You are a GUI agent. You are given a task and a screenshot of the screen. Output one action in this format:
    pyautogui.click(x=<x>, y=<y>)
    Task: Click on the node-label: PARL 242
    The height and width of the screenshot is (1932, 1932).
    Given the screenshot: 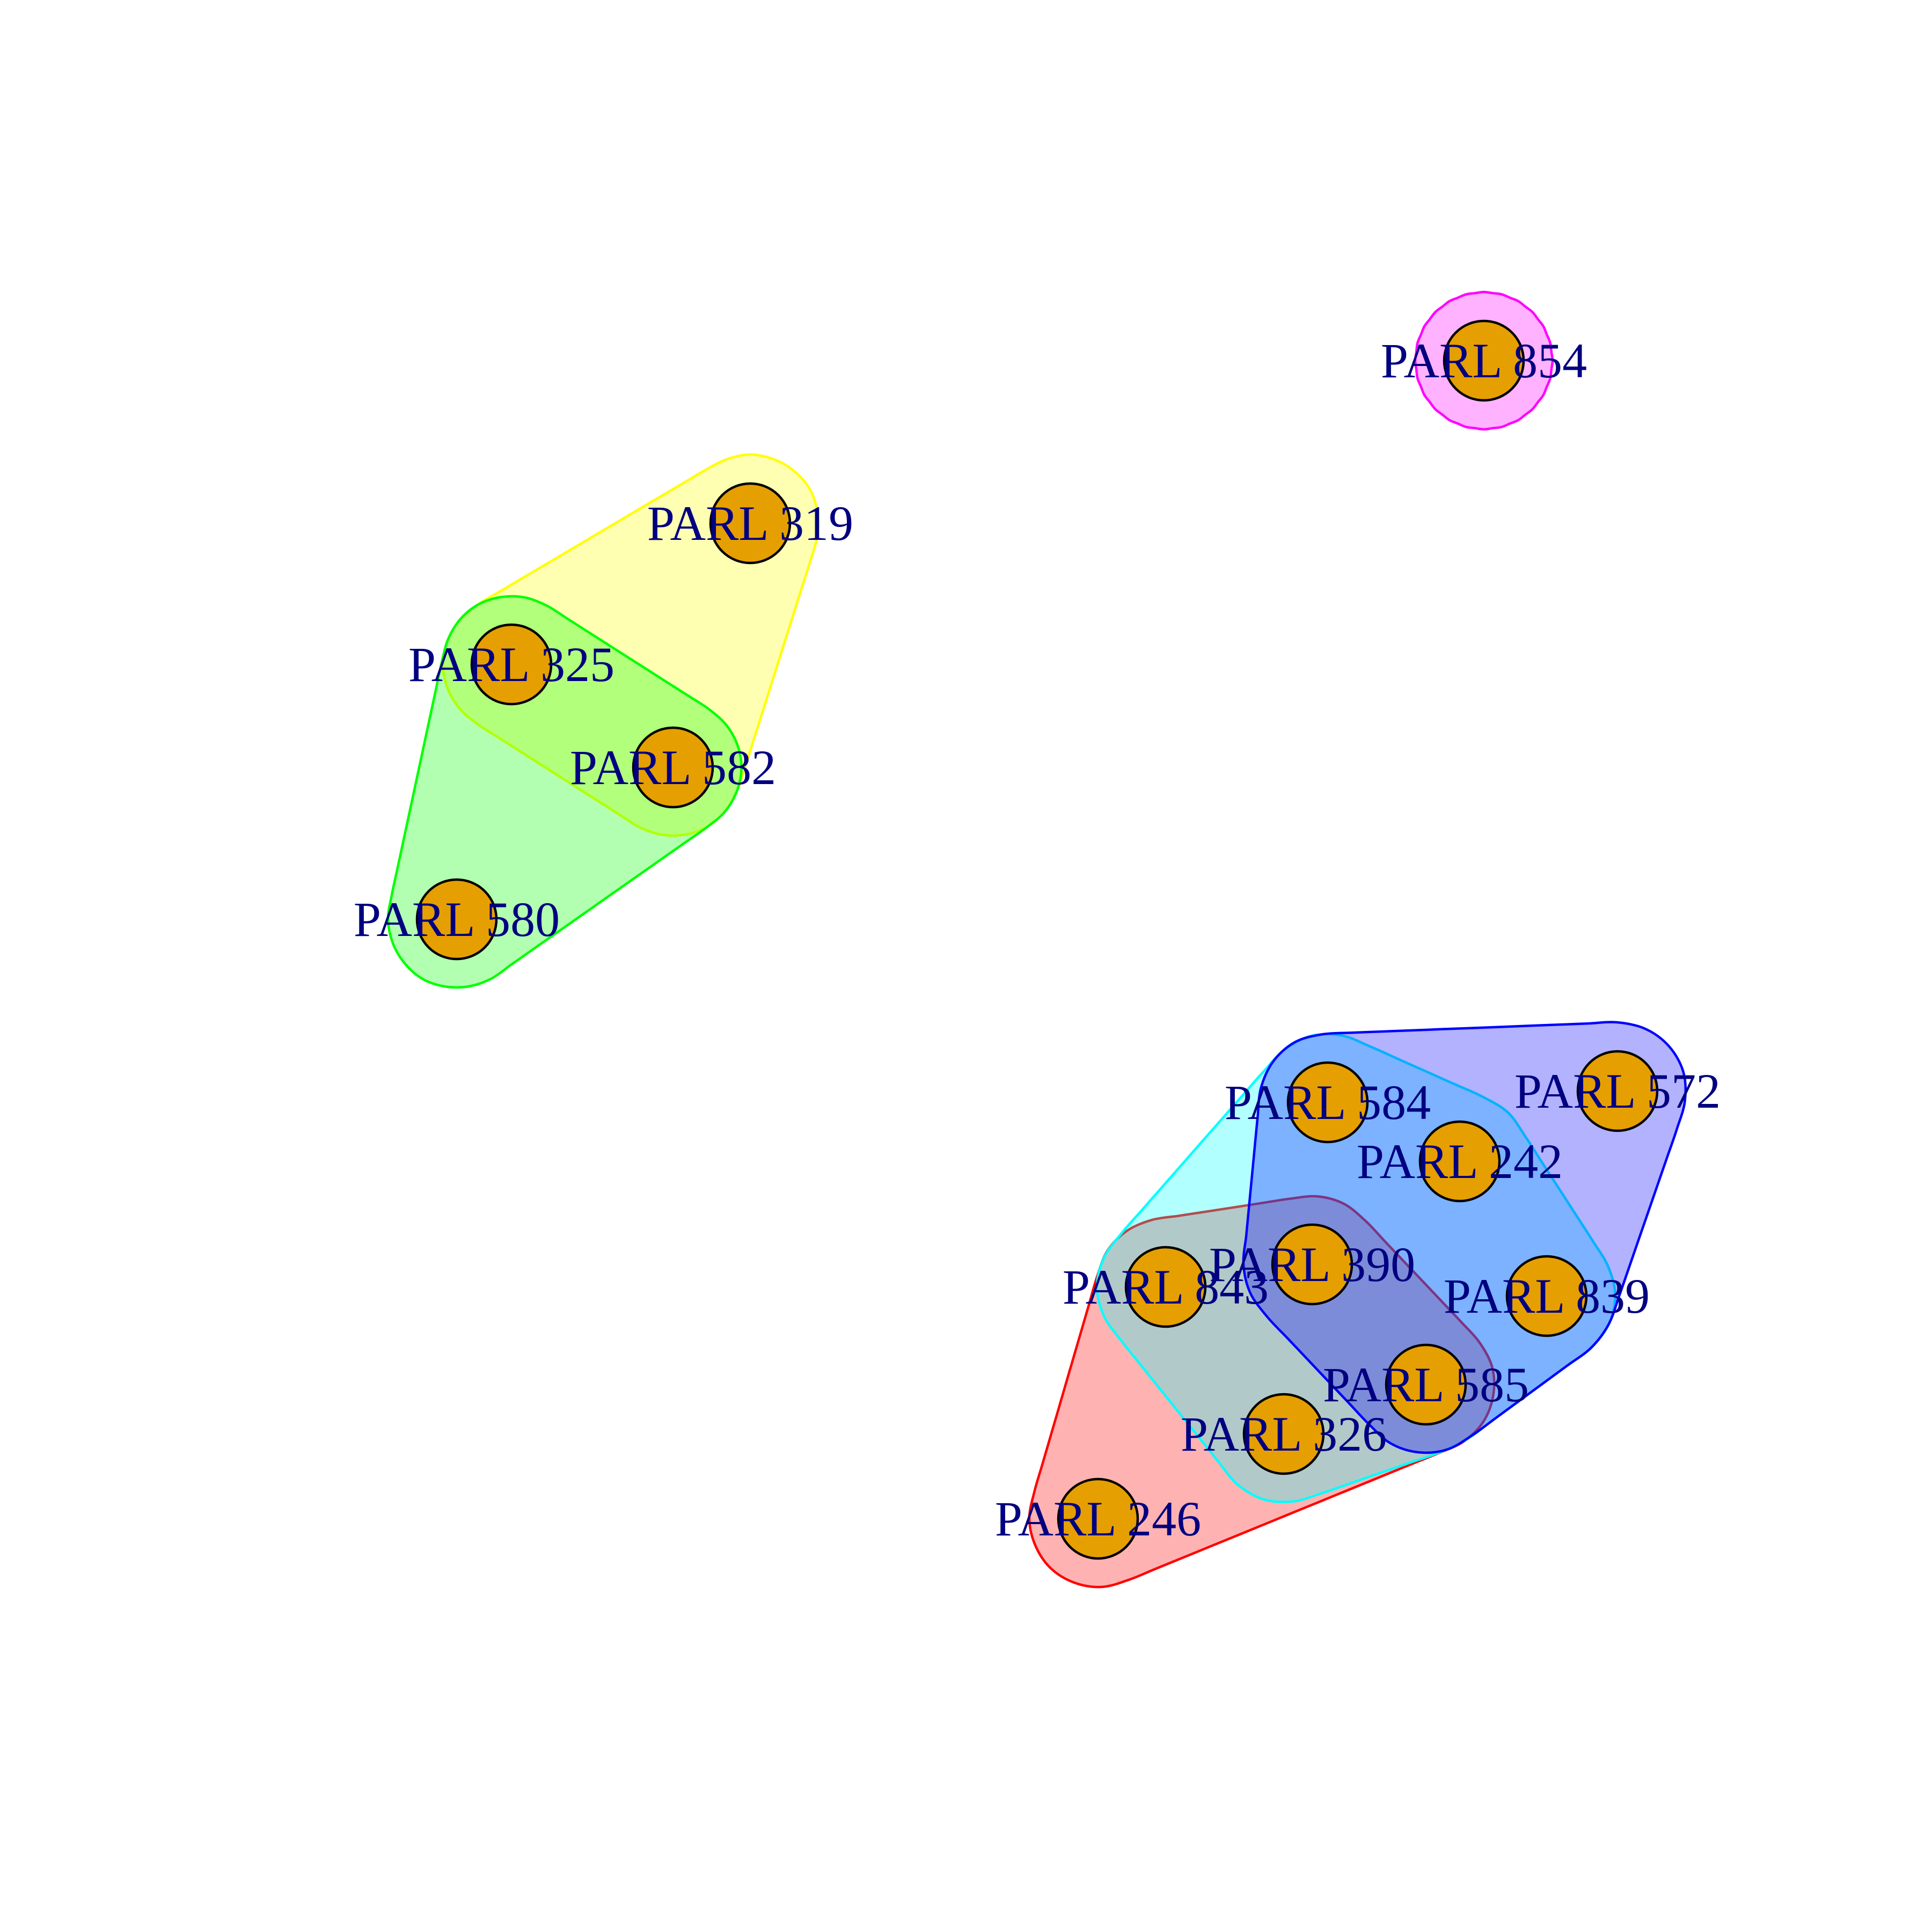 What is the action you would take?
    pyautogui.click(x=1460, y=1161)
    